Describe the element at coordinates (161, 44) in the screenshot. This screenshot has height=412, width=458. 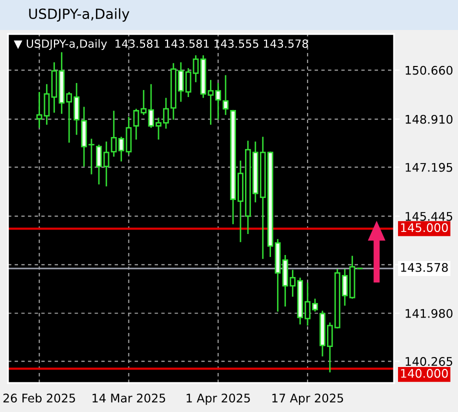
I see `chart-subtitle: ▼ USDJPY-a,Daily 143.581 143.581 143.555 143.578` at that location.